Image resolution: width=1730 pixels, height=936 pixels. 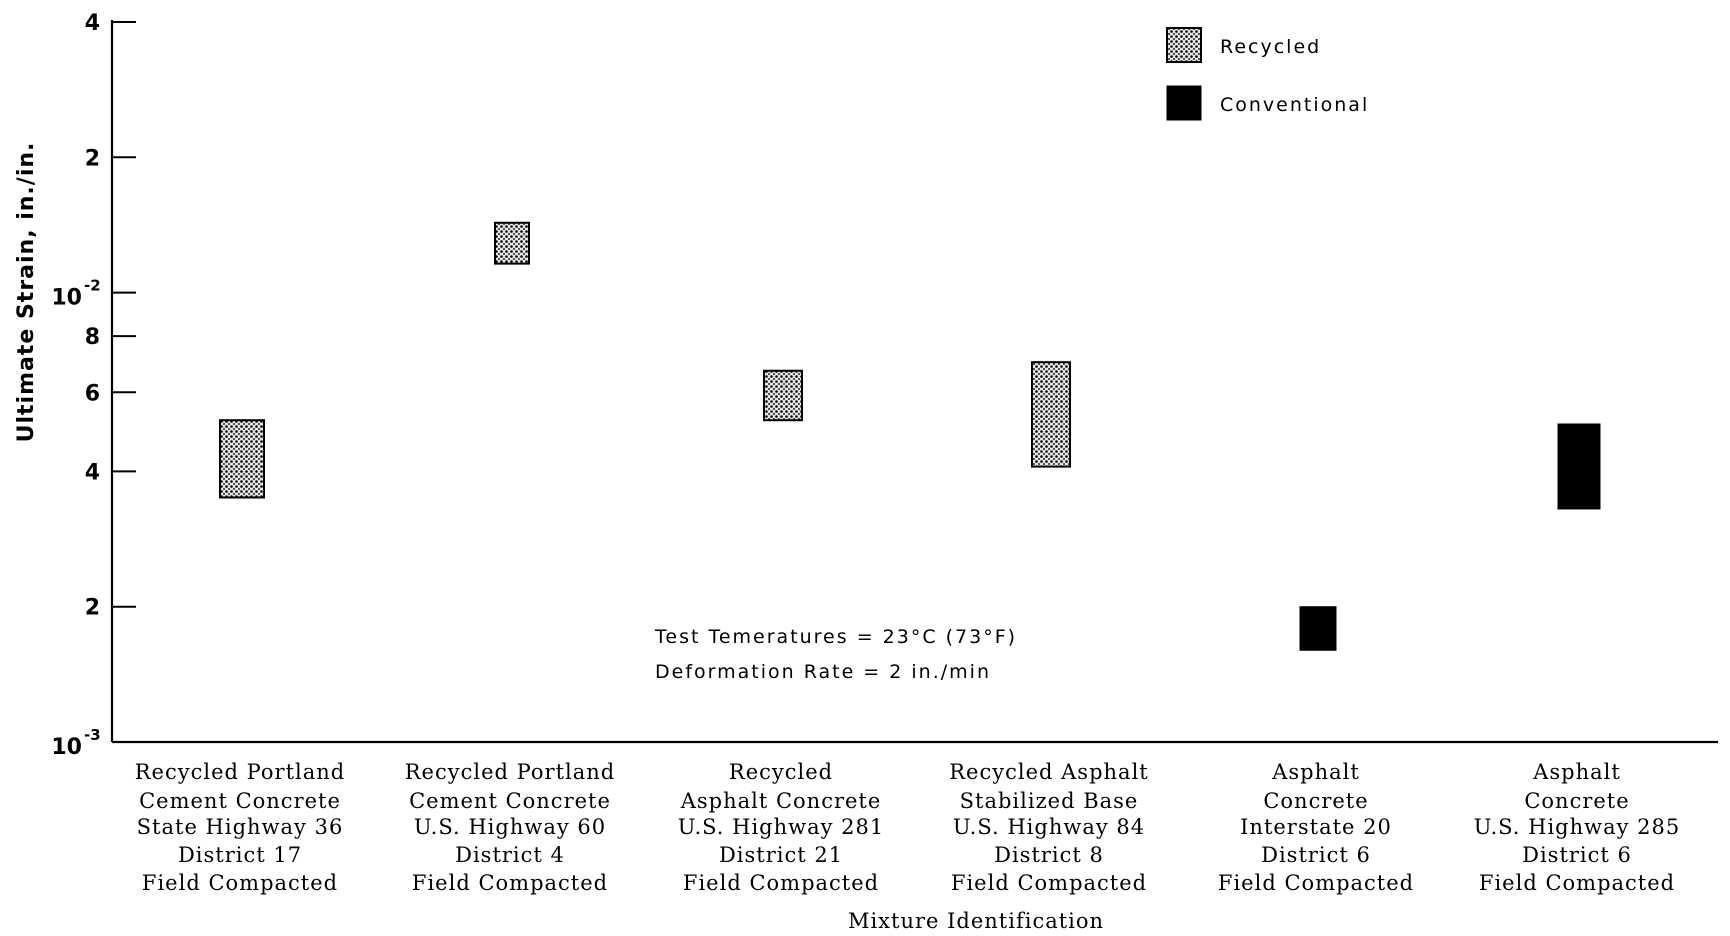 I want to click on y-tick-exponent: -2, so click(x=92, y=286).